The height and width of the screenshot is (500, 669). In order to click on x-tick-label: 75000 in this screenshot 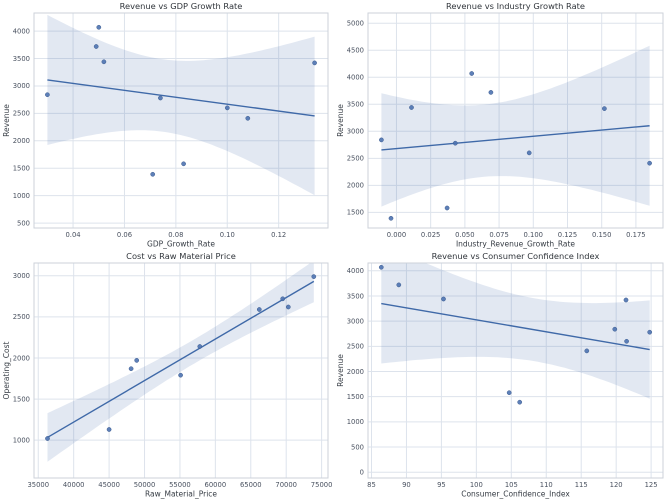, I will do `click(322, 485)`.